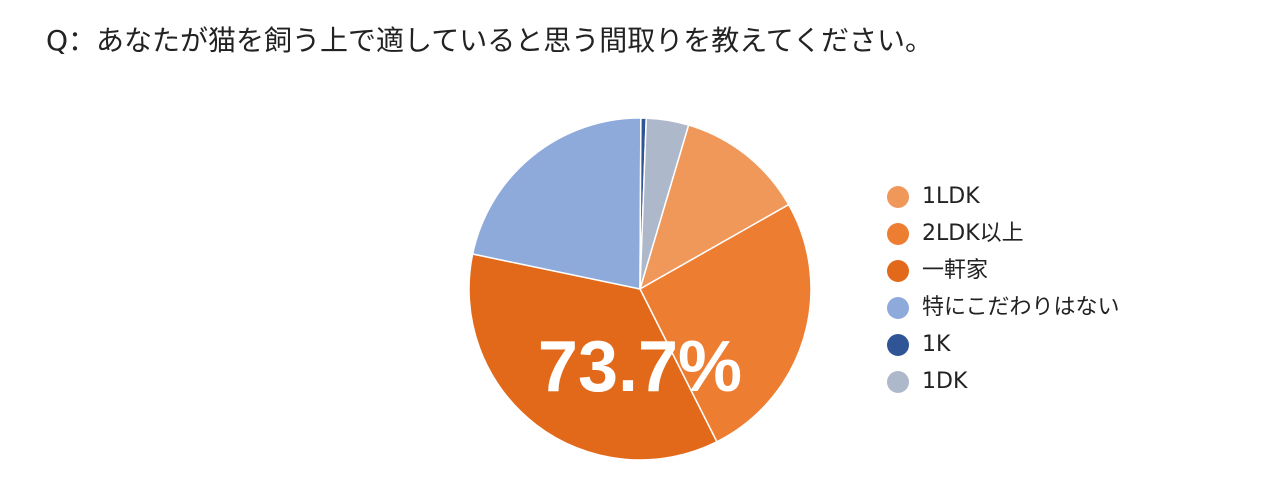 The width and height of the screenshot is (1280, 495). Describe the element at coordinates (936, 344) in the screenshot. I see `legend-label: 1K` at that location.